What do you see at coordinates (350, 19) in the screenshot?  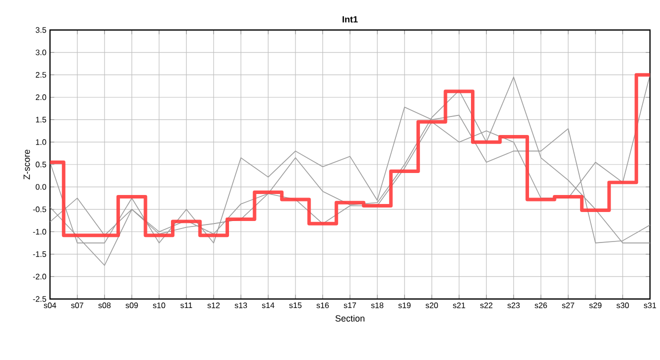 I see `chart-title: Int1` at bounding box center [350, 19].